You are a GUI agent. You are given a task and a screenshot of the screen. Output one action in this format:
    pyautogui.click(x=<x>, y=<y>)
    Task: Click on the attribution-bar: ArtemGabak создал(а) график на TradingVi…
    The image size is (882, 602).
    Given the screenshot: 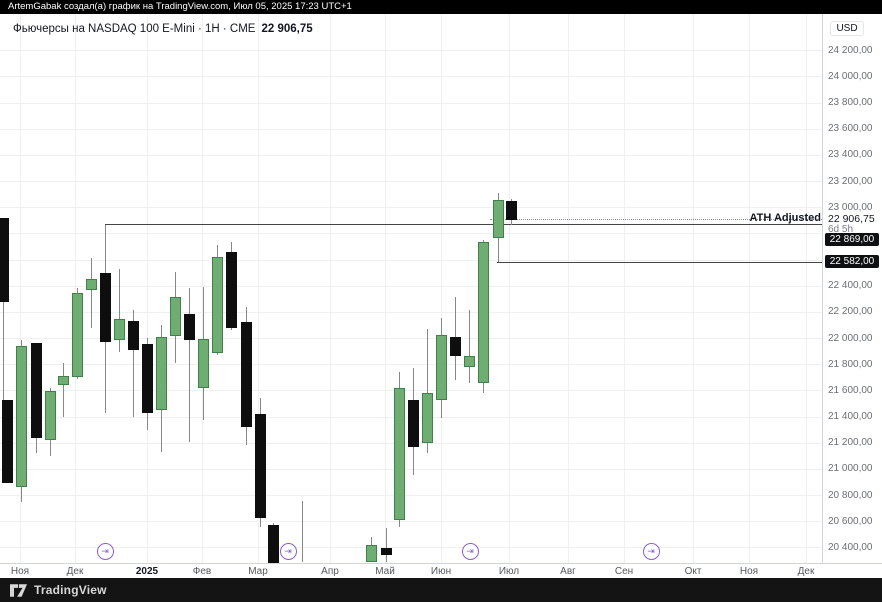 What is the action you would take?
    pyautogui.click(x=441, y=7)
    